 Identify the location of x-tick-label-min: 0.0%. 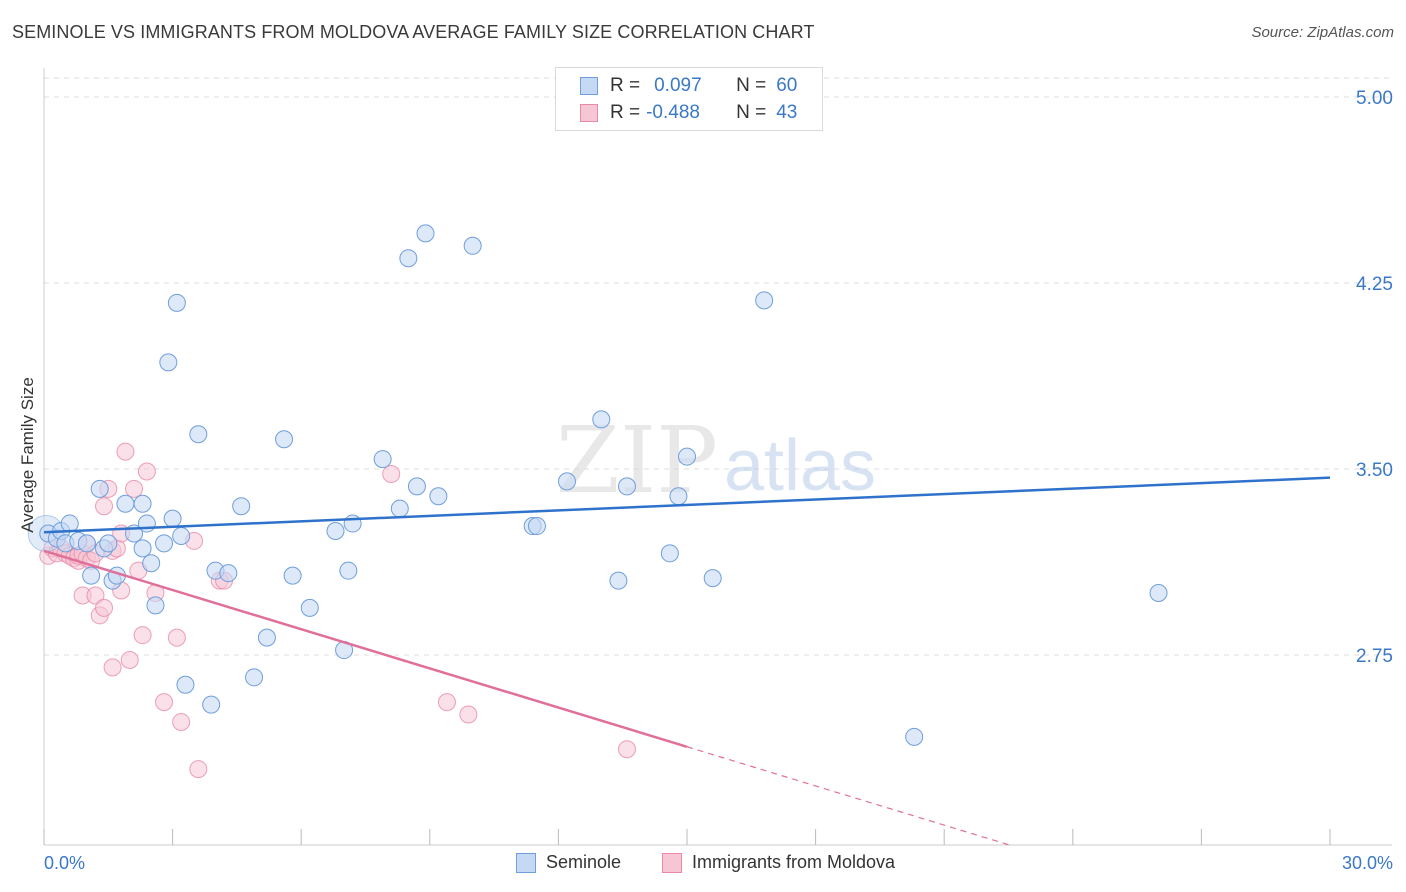
(64, 863).